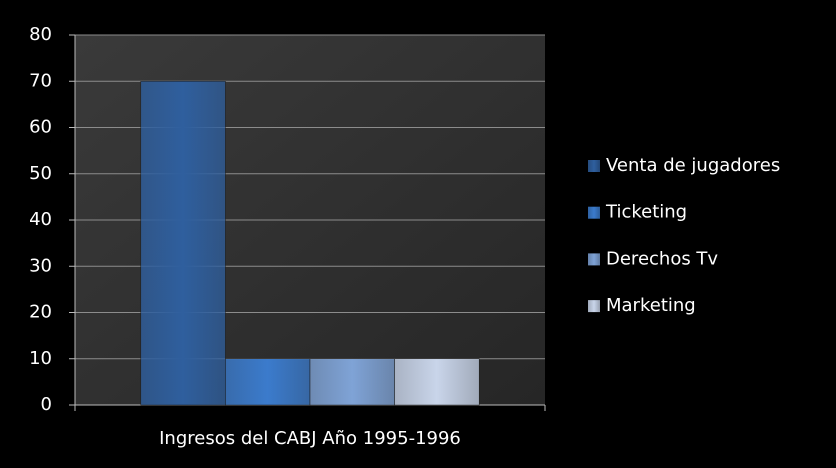 Image resolution: width=836 pixels, height=468 pixels. What do you see at coordinates (40, 265) in the screenshot?
I see `y-tick-label: 30` at bounding box center [40, 265].